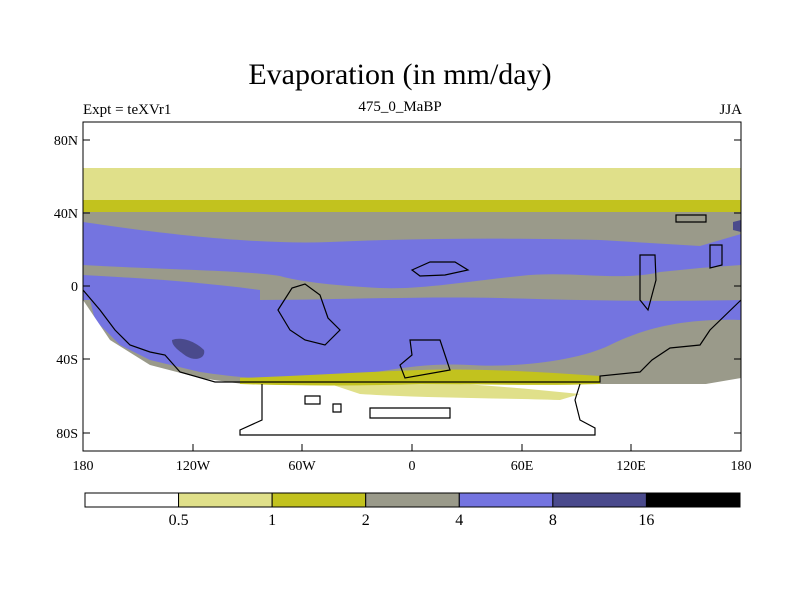 This screenshot has height=600, width=800. Describe the element at coordinates (400, 107) in the screenshot. I see `period-label: 475_0_MaBP` at that location.